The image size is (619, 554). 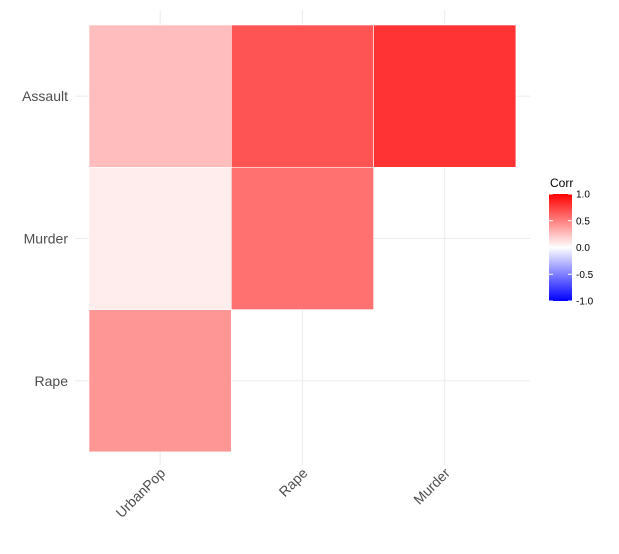 What do you see at coordinates (160, 381) in the screenshot?
I see `heatmap-cell-rape-urbanpop` at bounding box center [160, 381].